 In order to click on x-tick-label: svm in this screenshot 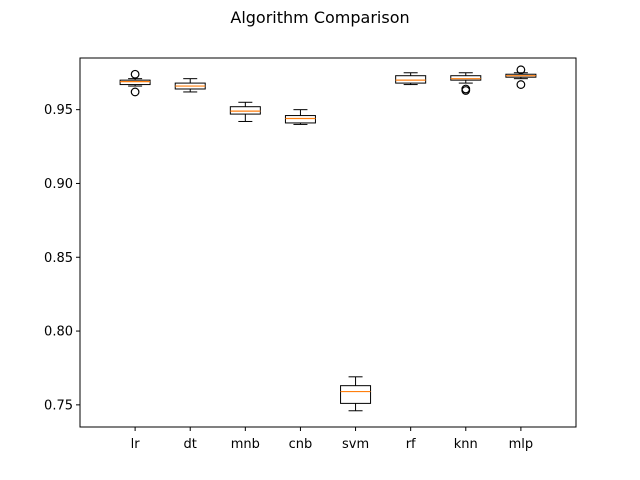, I will do `click(355, 444)`.